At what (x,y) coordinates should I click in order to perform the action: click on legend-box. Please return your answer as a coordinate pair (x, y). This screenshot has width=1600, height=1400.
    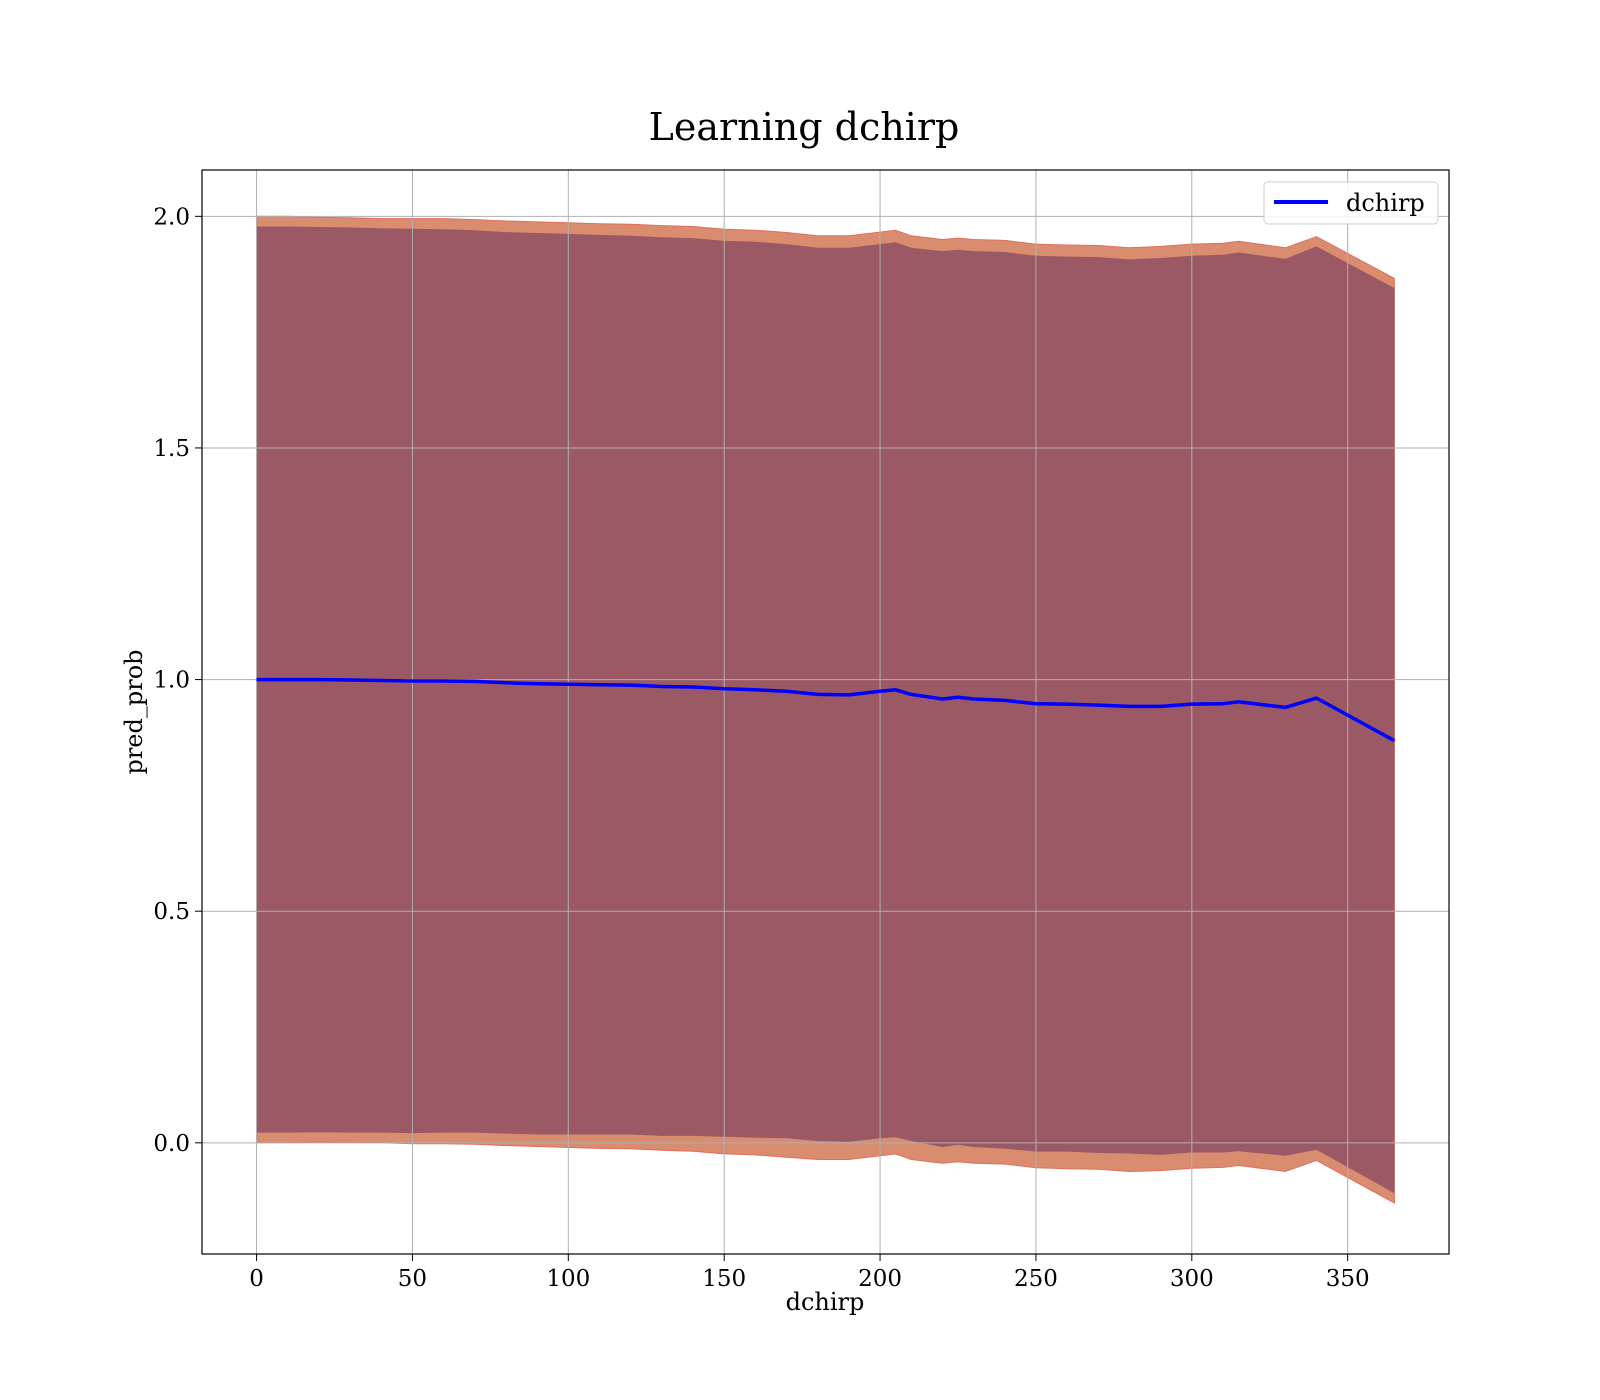
    Looking at the image, I should click on (1351, 203).